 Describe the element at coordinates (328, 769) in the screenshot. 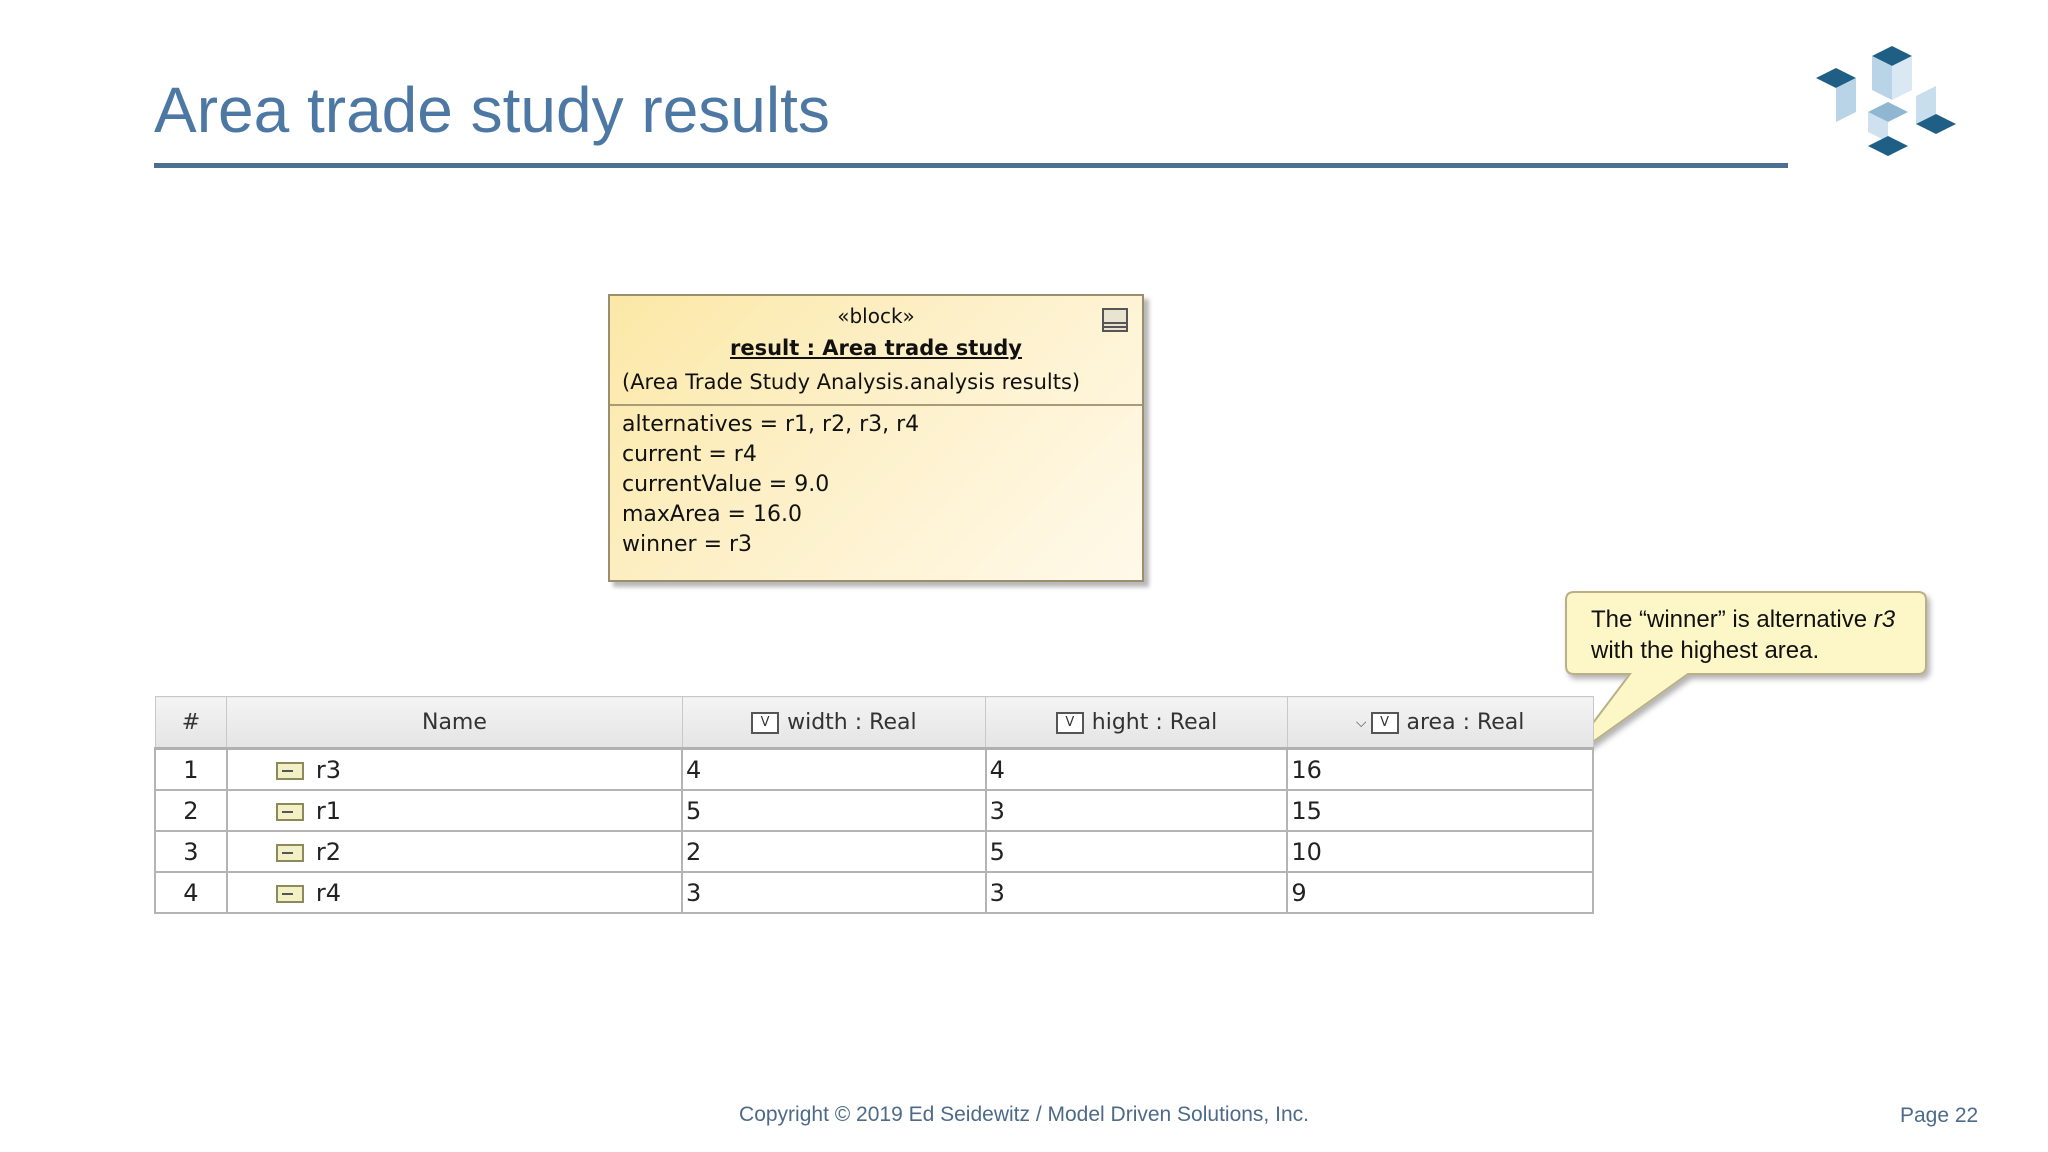

I see `row-name: r3` at that location.